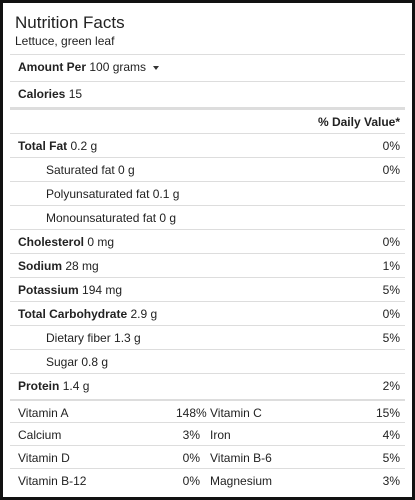 Image resolution: width=415 pixels, height=500 pixels. Describe the element at coordinates (43, 146) in the screenshot. I see `nutrient-label: Total Fat` at that location.